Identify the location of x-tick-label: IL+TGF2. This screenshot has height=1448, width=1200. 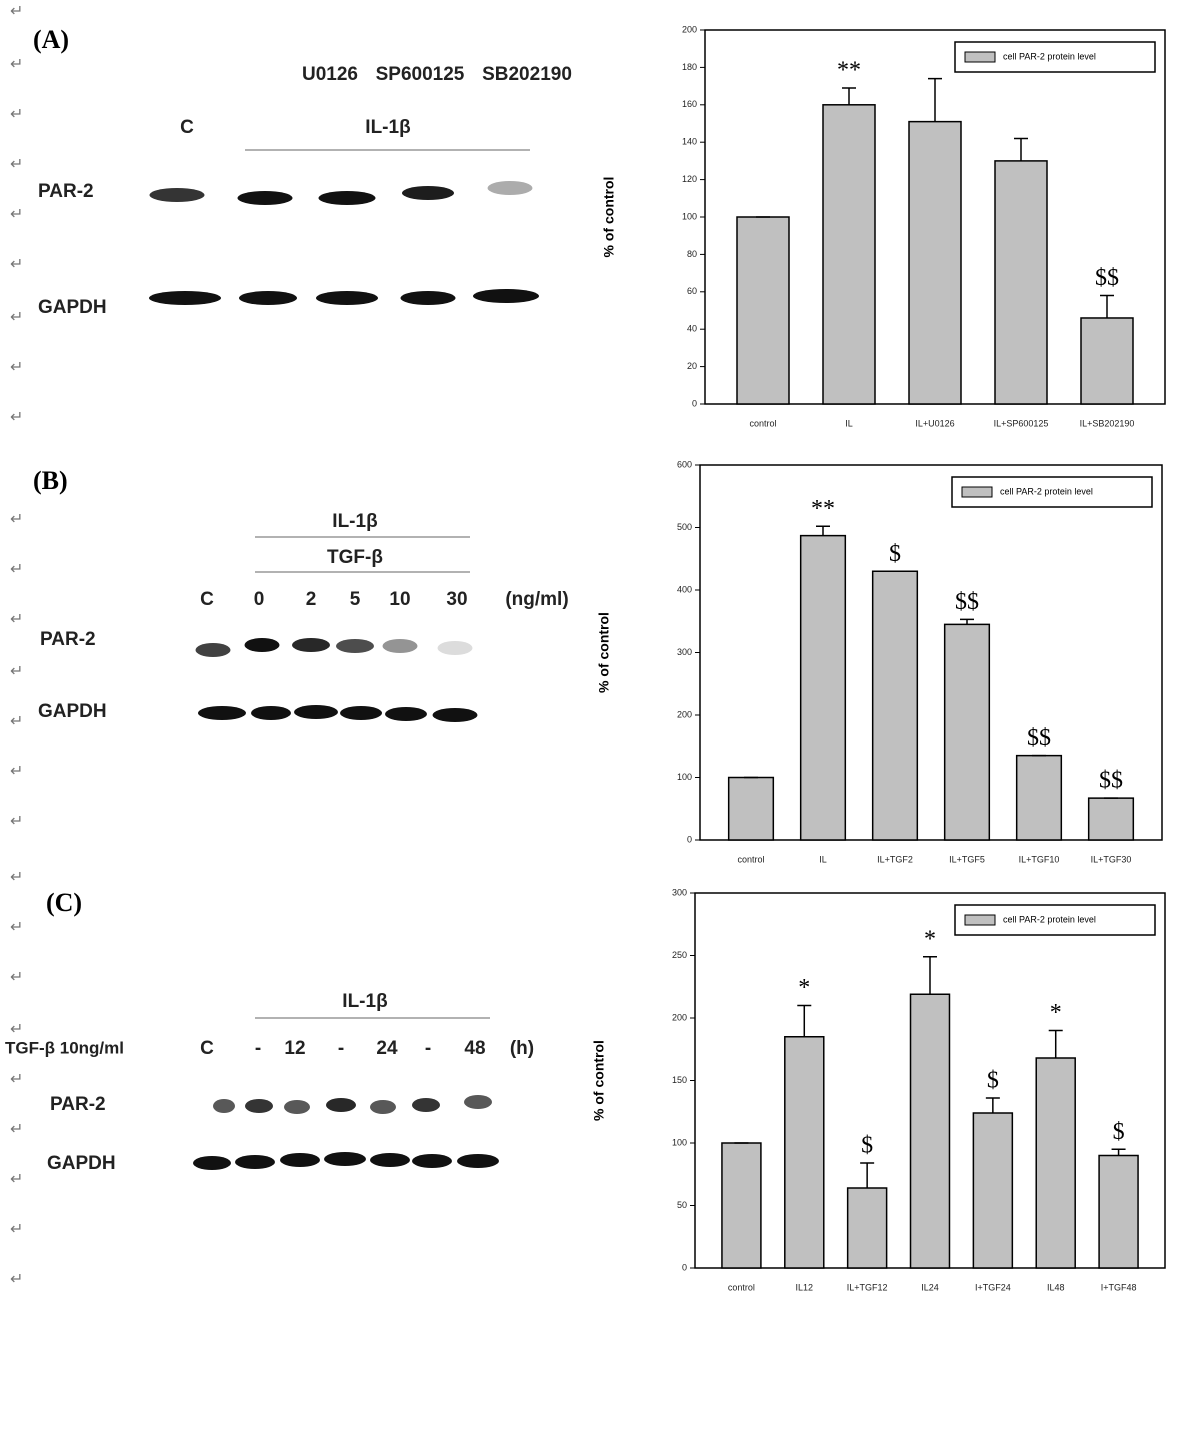
(895, 859).